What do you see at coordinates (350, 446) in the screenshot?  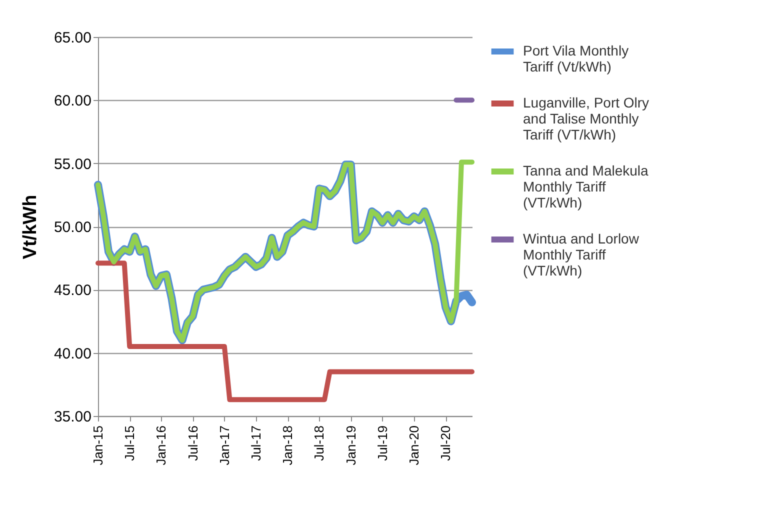 I see `x-tick-label: Jan-19` at bounding box center [350, 446].